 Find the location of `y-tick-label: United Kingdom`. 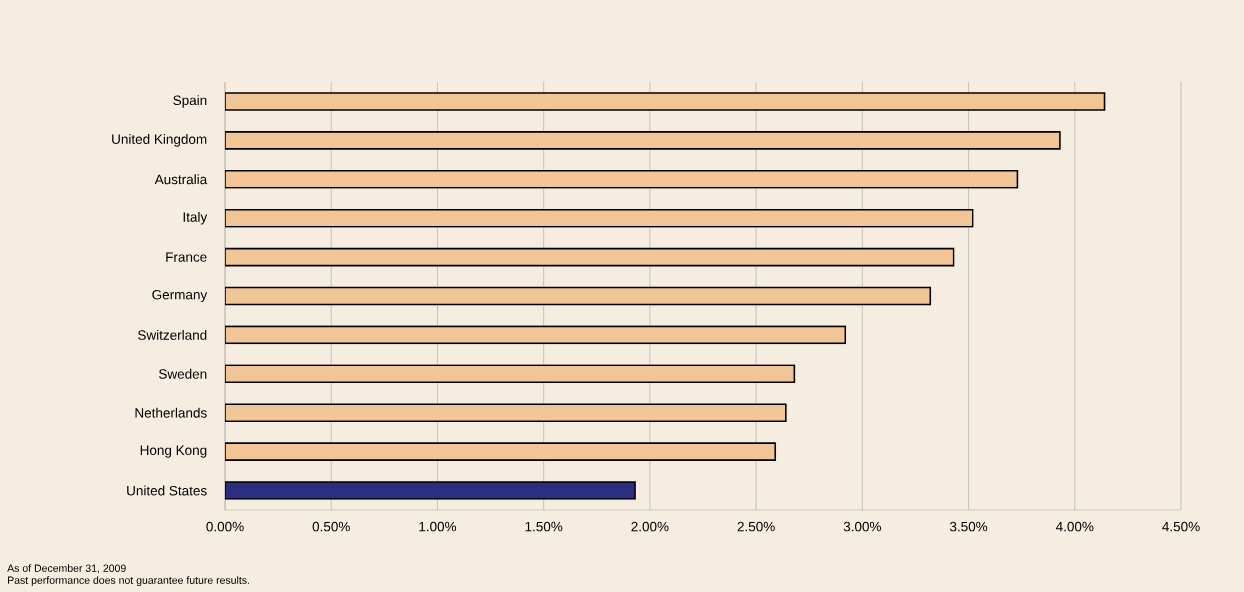

y-tick-label: United Kingdom is located at coordinates (159, 140).